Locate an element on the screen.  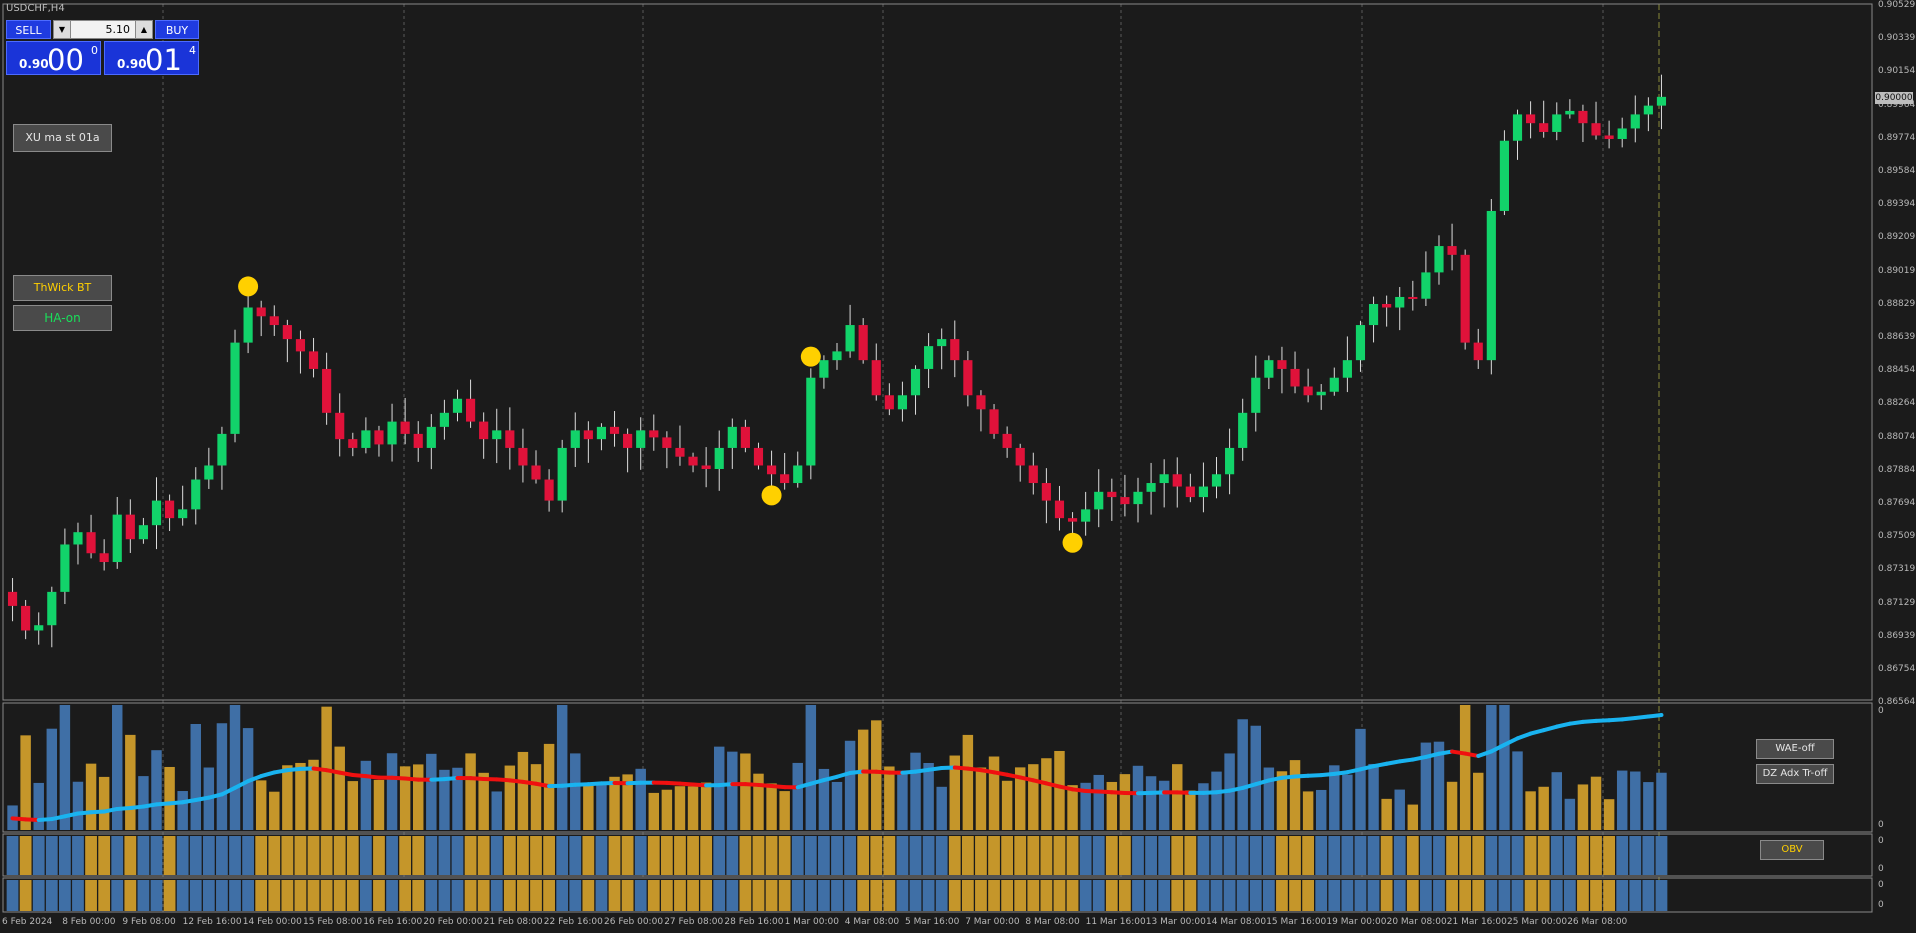
ha-toggle-button: HA-on is located at coordinates (62, 318).